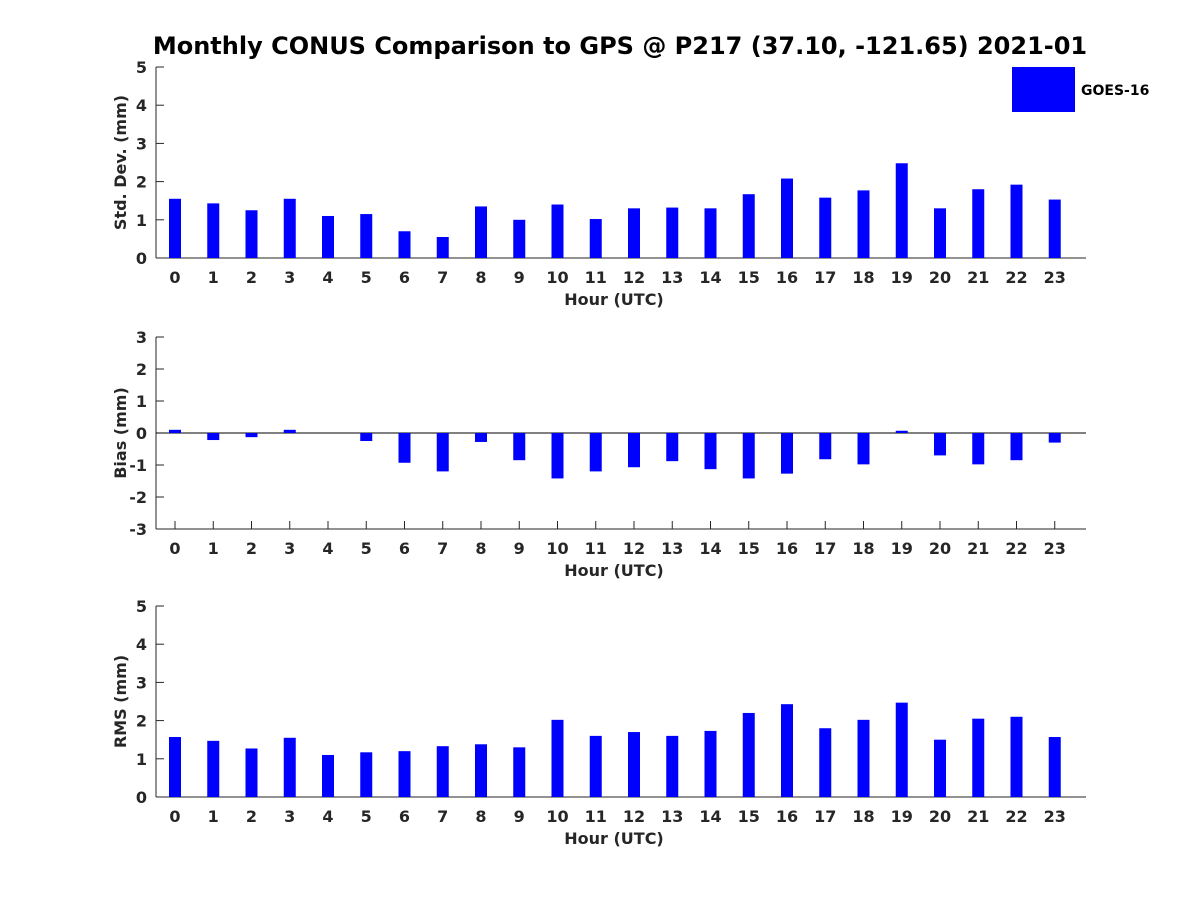 This screenshot has height=900, width=1200. Describe the element at coordinates (1055, 277) in the screenshot. I see `x-tick-label: 23` at that location.